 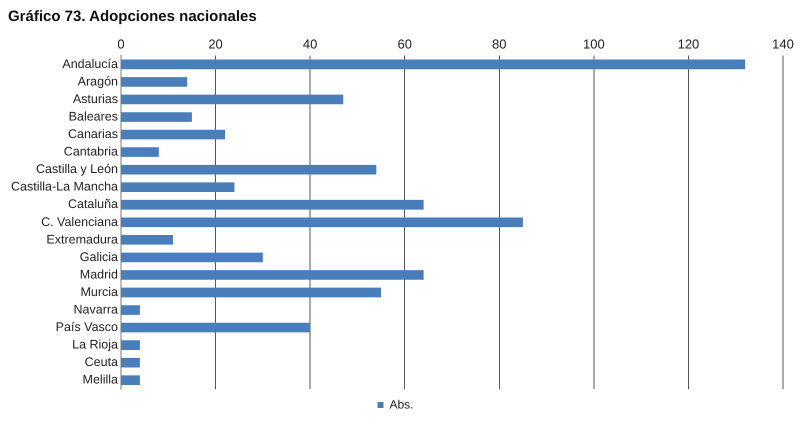 I want to click on x-tick-label: 140, so click(x=783, y=44).